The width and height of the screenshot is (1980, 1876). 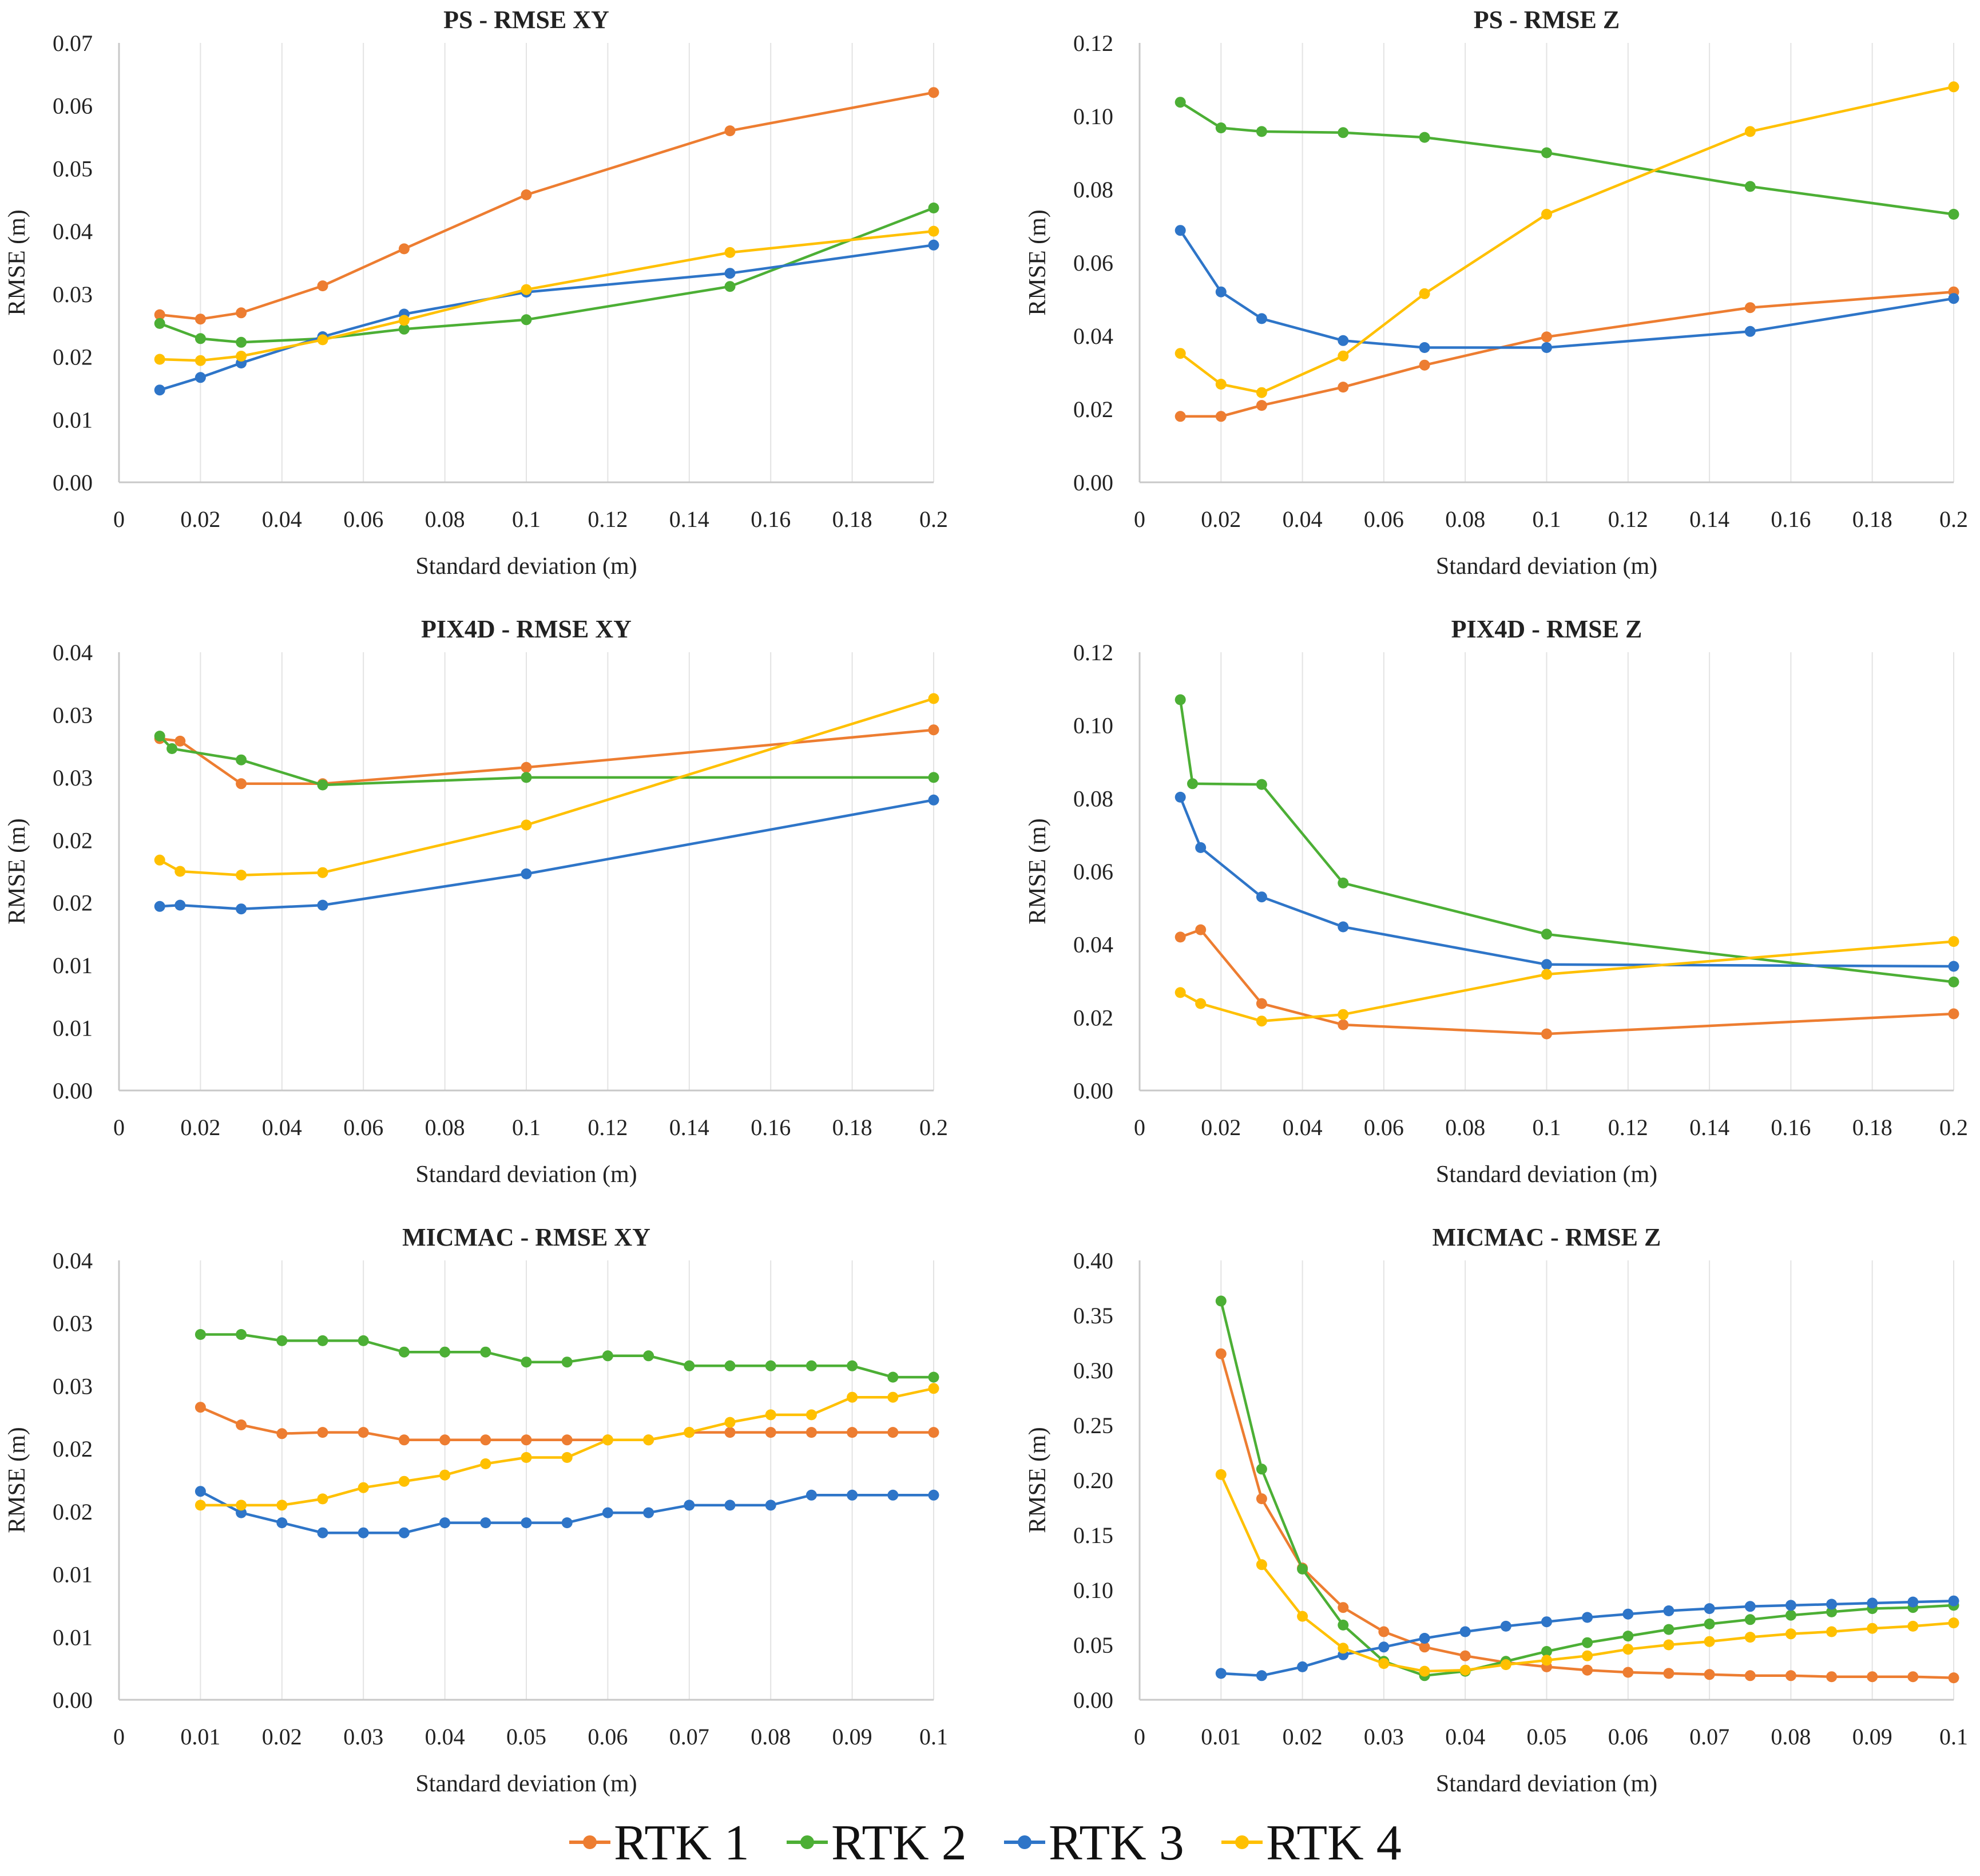 What do you see at coordinates (899, 1843) in the screenshot?
I see `legend-label: RTK 2` at bounding box center [899, 1843].